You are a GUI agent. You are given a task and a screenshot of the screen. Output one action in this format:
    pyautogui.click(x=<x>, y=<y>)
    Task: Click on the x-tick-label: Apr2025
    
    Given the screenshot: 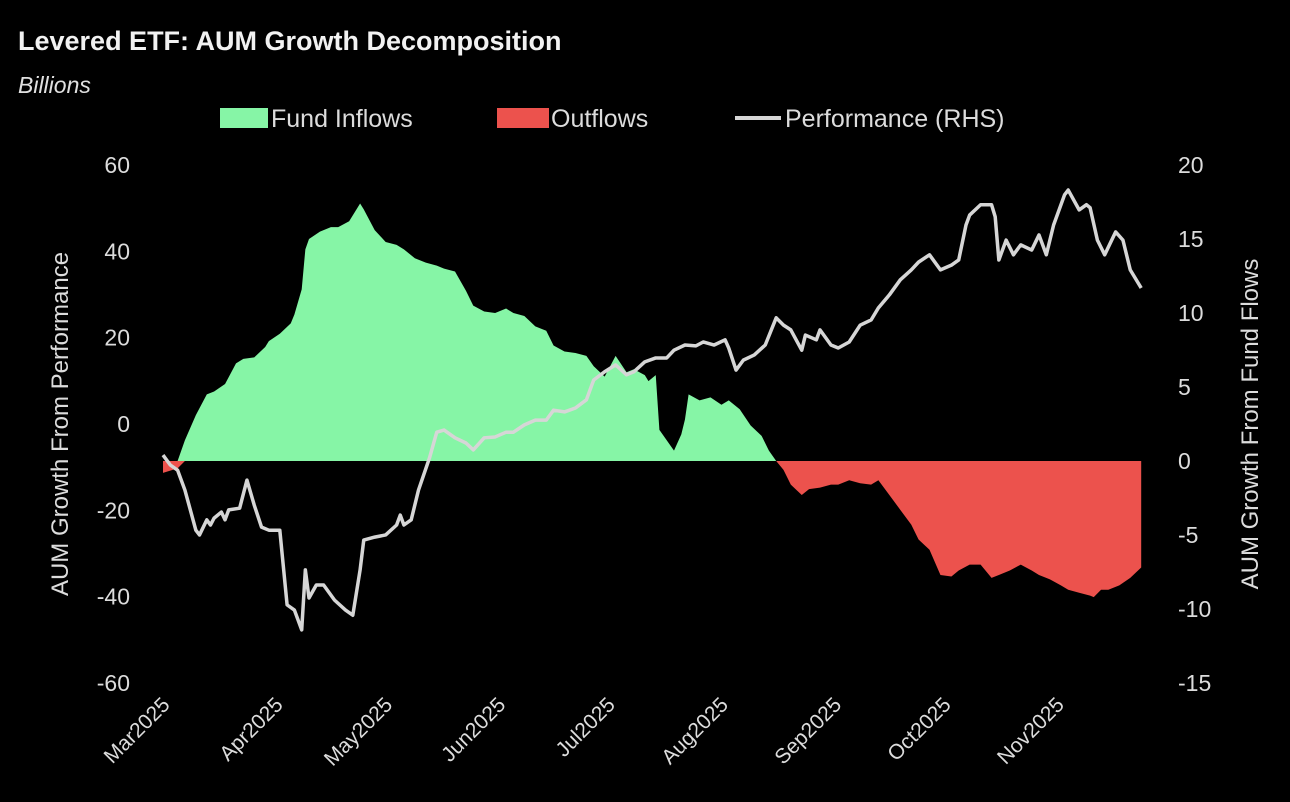 What is the action you would take?
    pyautogui.click(x=251, y=729)
    